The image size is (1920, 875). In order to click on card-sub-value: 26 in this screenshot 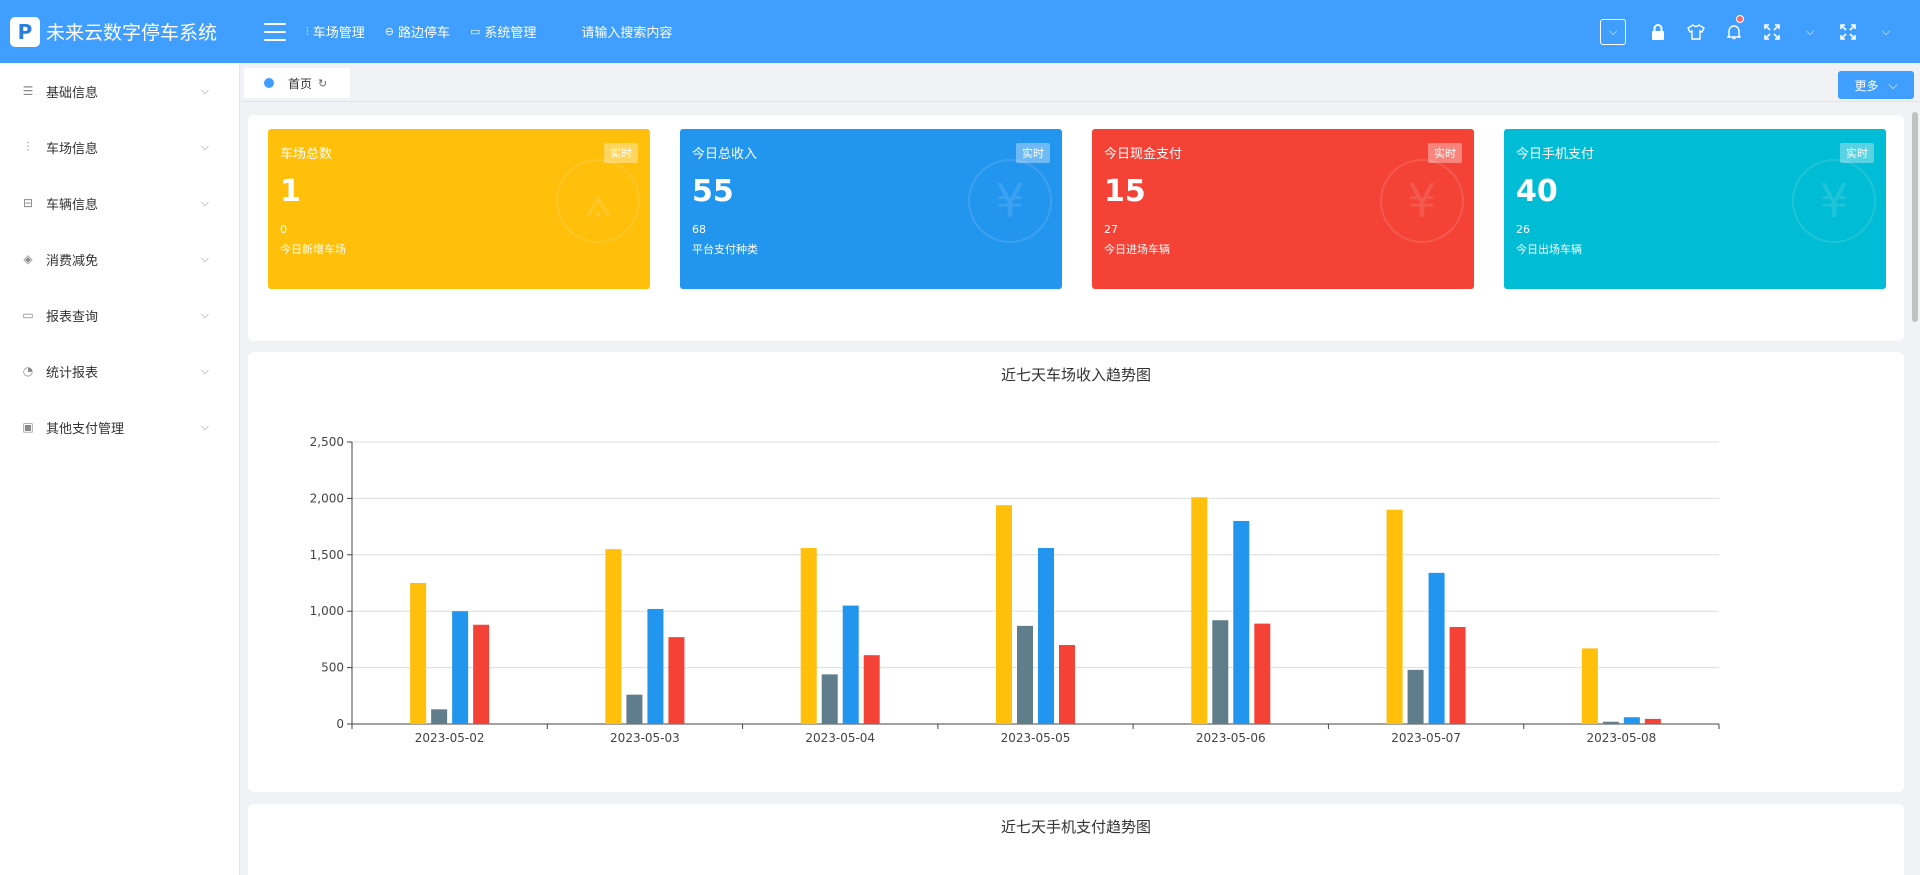, I will do `click(1523, 229)`.